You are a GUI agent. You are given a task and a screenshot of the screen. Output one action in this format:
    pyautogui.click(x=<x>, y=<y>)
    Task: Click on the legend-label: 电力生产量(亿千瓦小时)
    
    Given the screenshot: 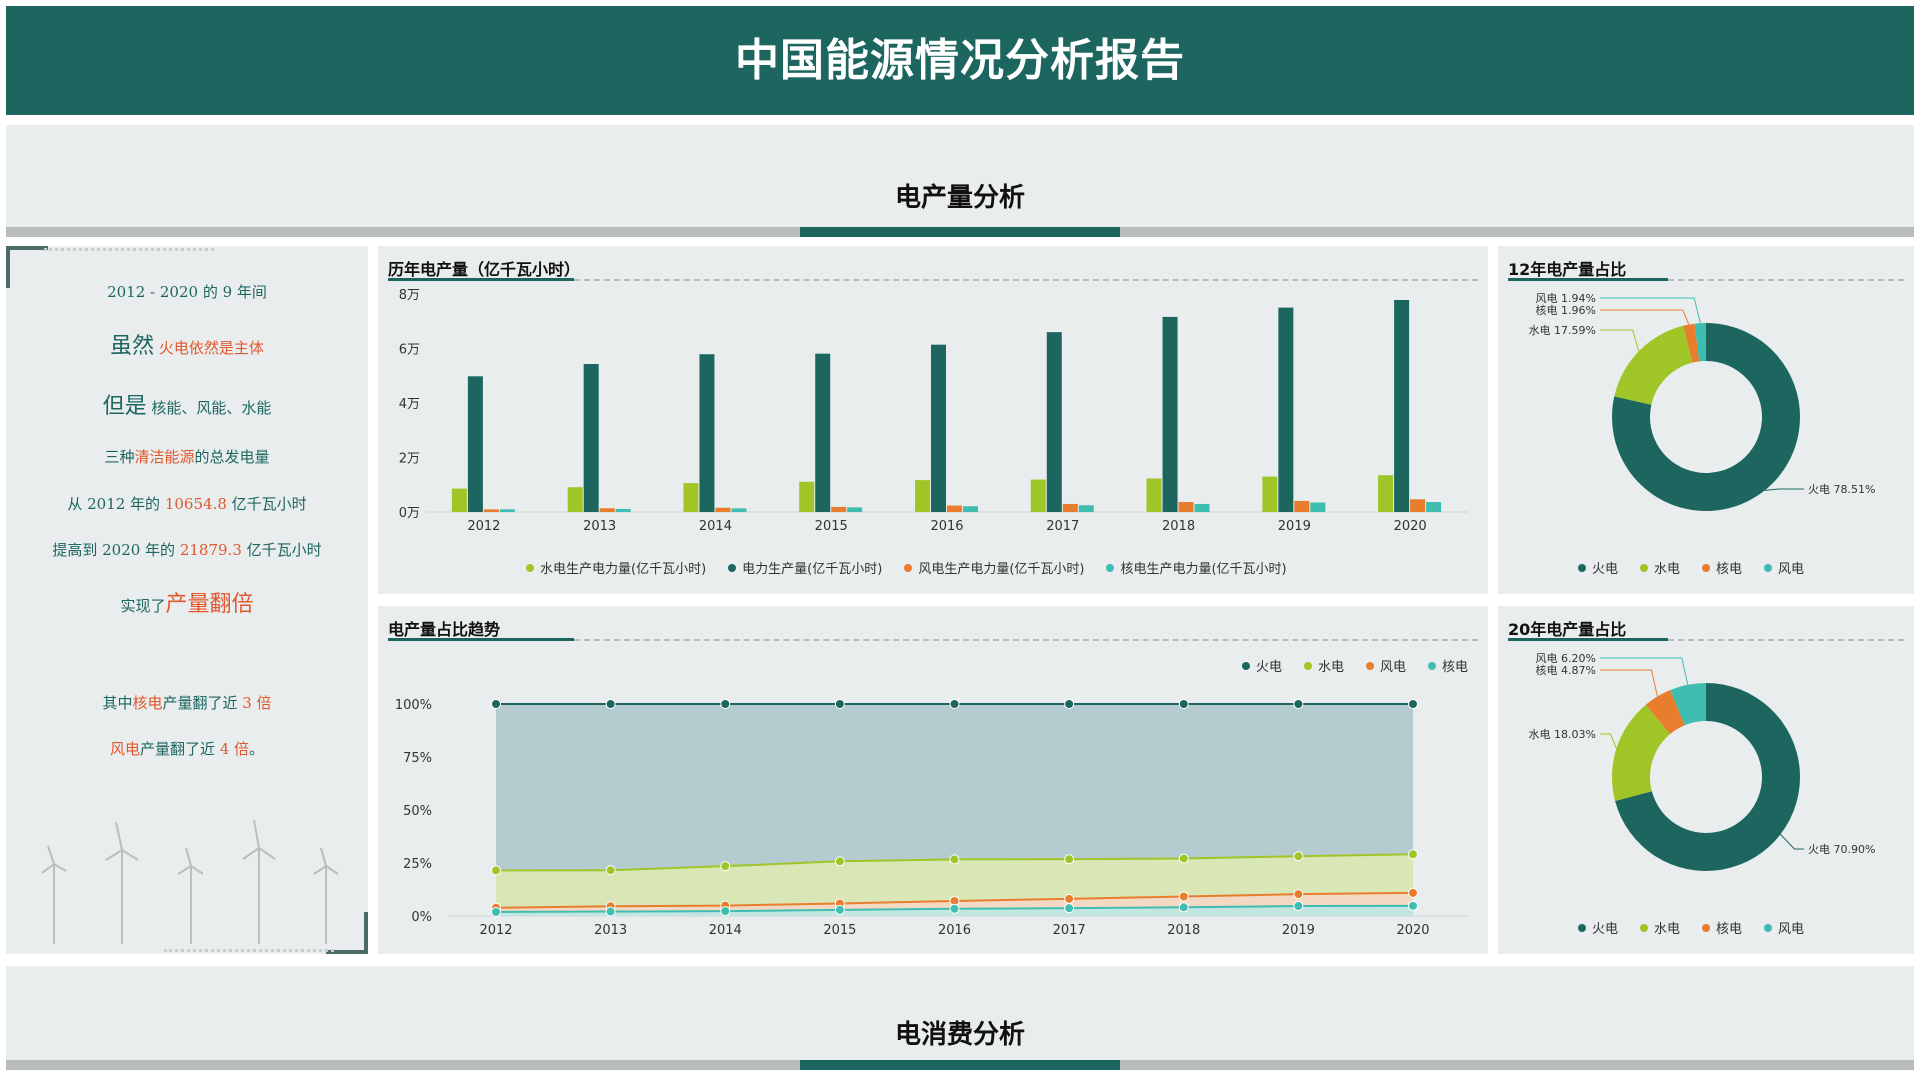 What is the action you would take?
    pyautogui.click(x=812, y=569)
    